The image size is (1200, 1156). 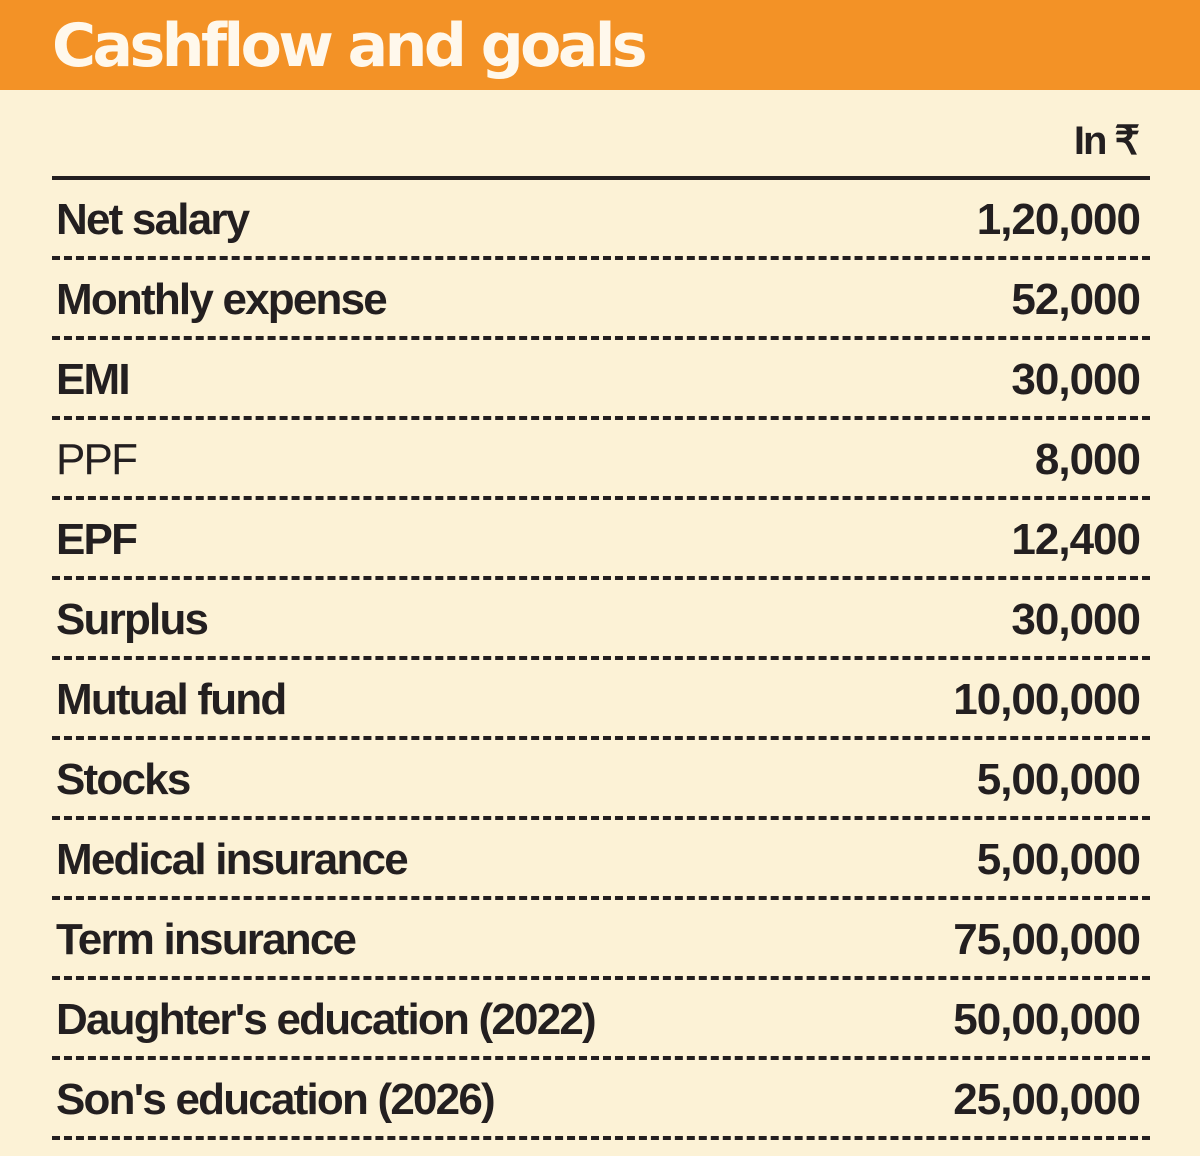 I want to click on row-label: EPF, so click(x=97, y=539).